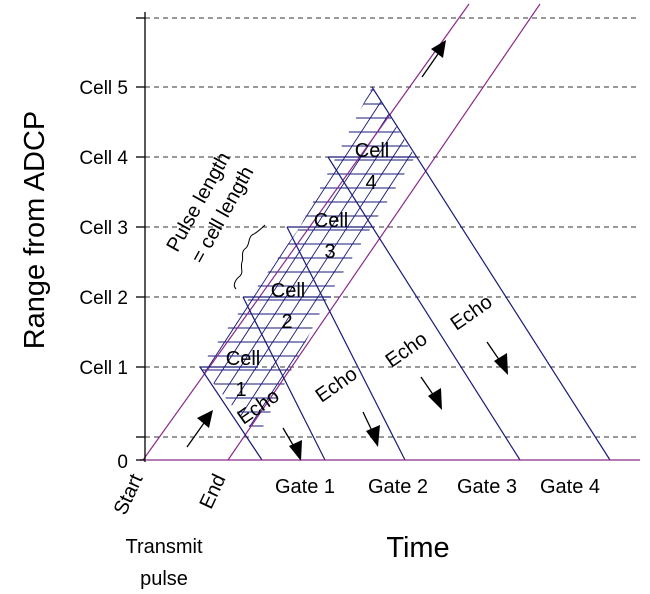 Image resolution: width=650 pixels, height=594 pixels. Describe the element at coordinates (164, 579) in the screenshot. I see `transmit-label-line2: pulse` at that location.